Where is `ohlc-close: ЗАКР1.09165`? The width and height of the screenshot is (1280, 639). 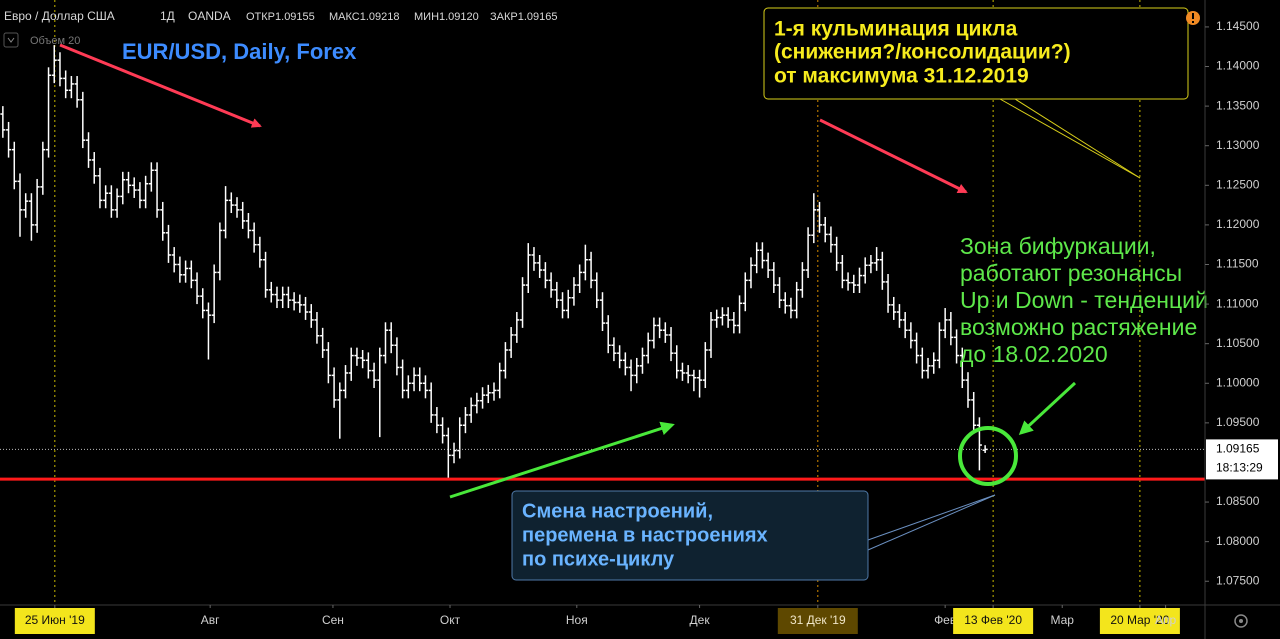 ohlc-close: ЗАКР1.09165 is located at coordinates (524, 17).